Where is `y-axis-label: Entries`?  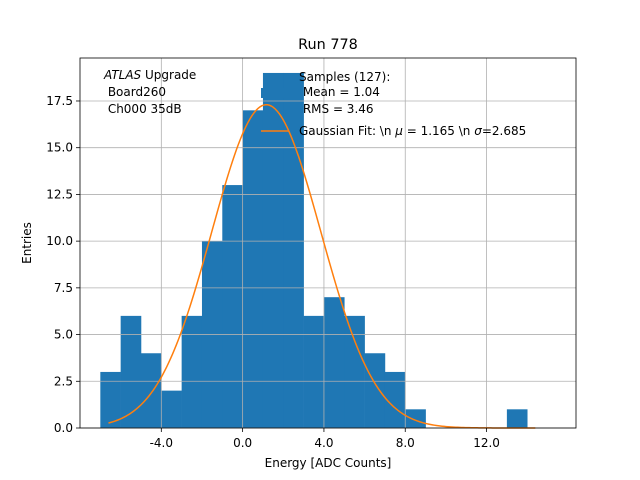
y-axis-label: Entries is located at coordinates (27, 243).